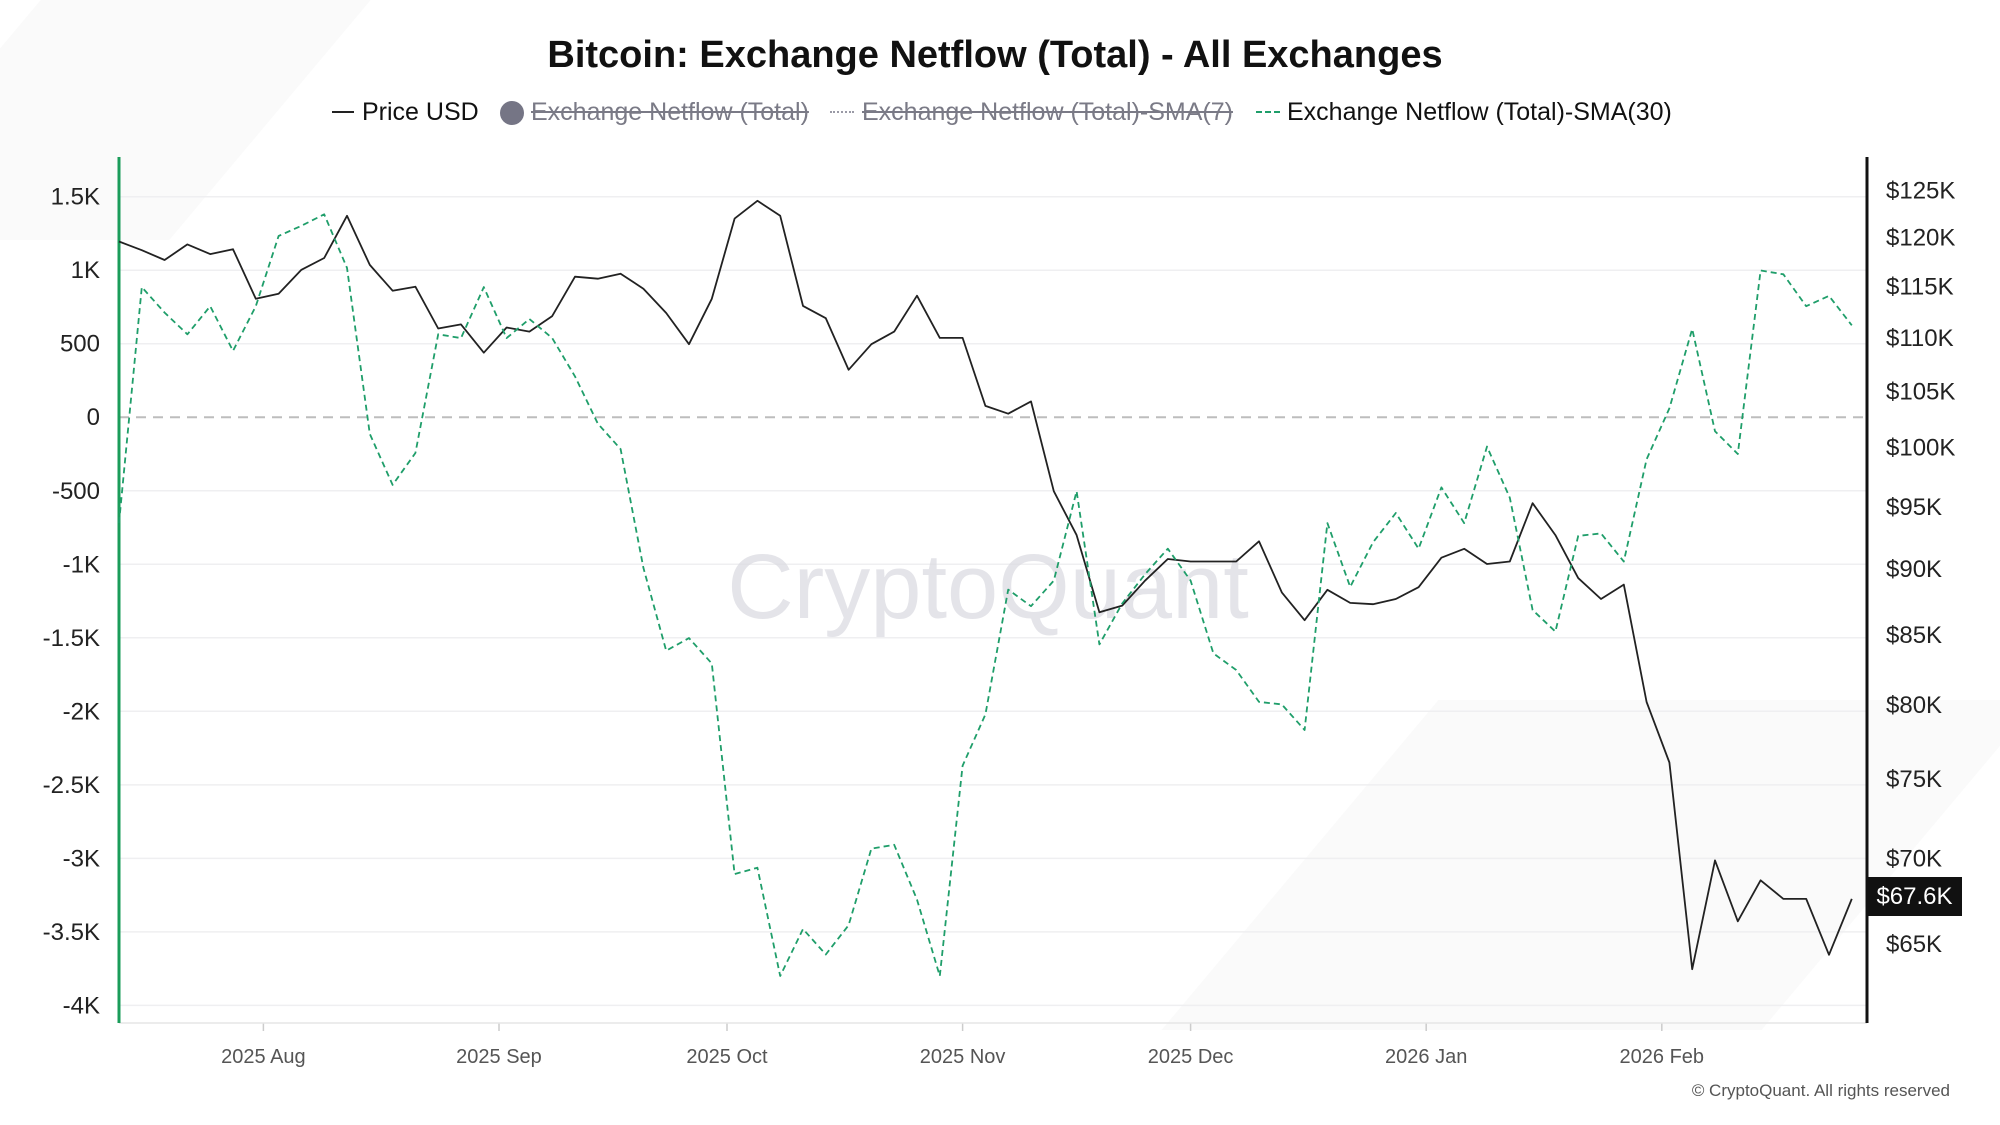 The height and width of the screenshot is (1125, 2000). I want to click on legend-item-netflow-sma30: Exchange Netflow (Total)-SMA(30), so click(1464, 112).